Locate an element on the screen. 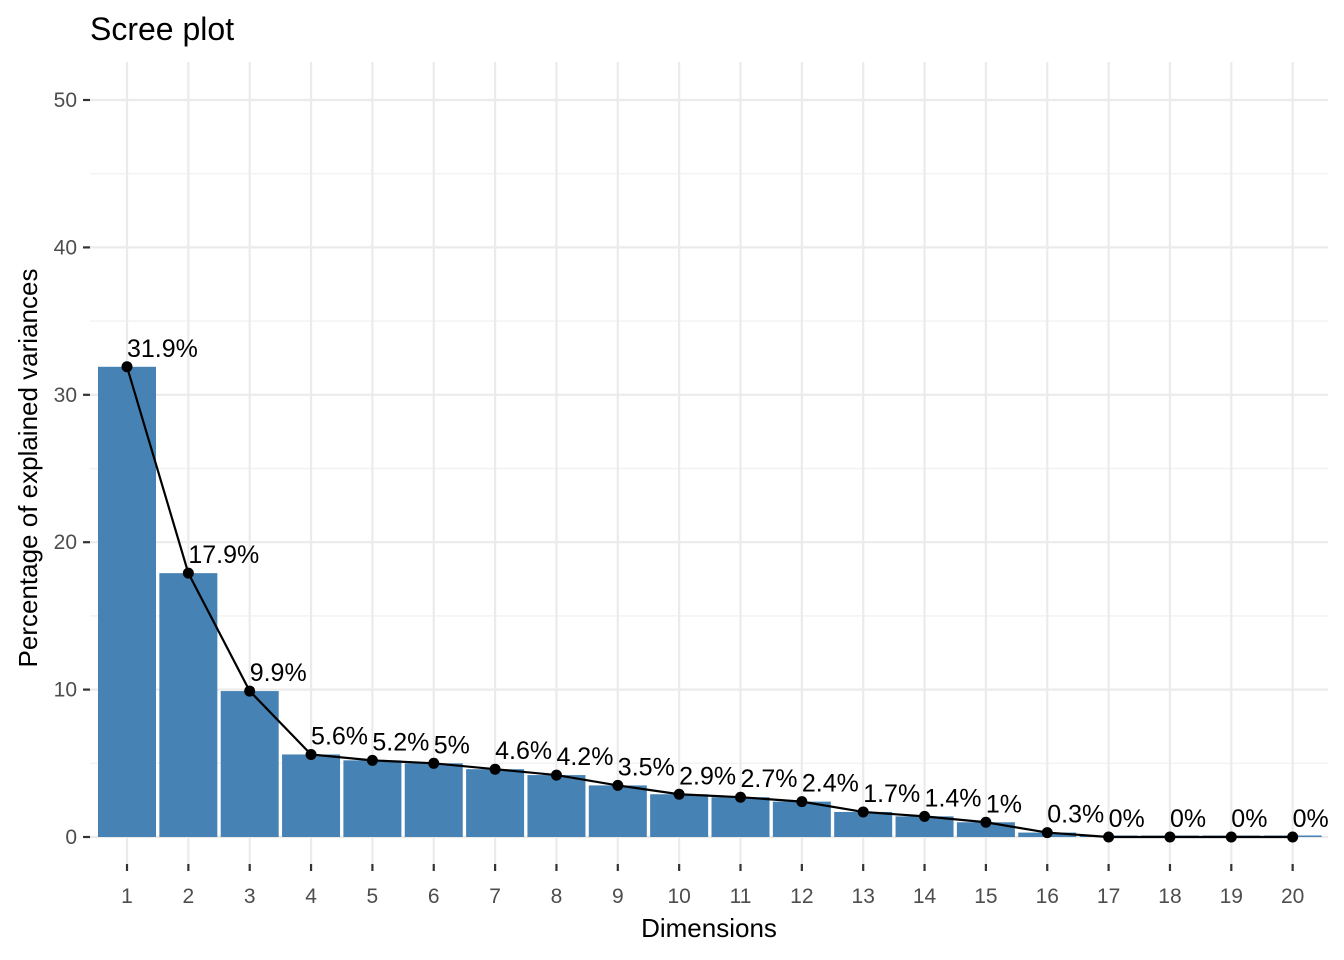 The image size is (1344, 960). x-tick-label: 15 is located at coordinates (985, 896).